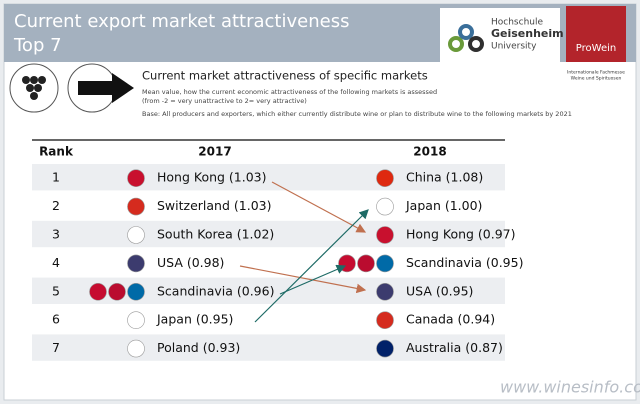 Image resolution: width=640 pixels, height=408 pixels. I want to click on column-header: 2017, so click(214, 152).